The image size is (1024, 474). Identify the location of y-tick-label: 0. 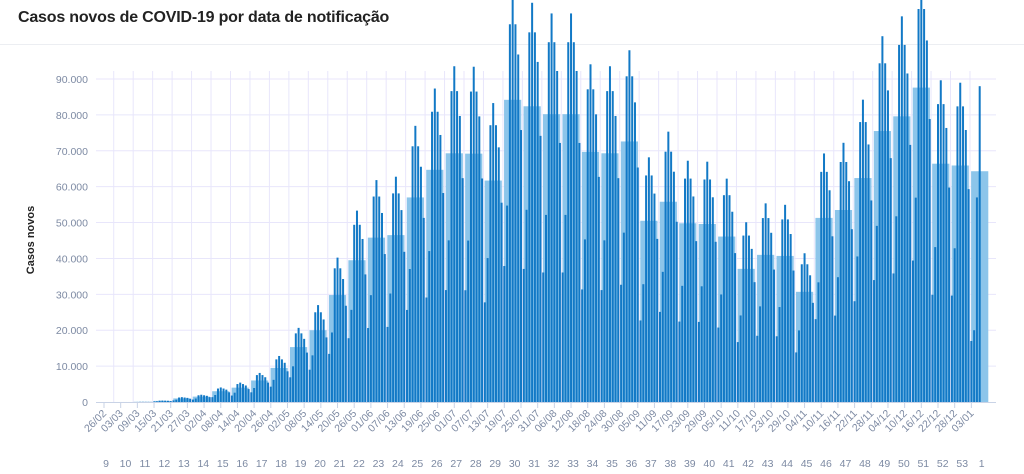
(85, 403).